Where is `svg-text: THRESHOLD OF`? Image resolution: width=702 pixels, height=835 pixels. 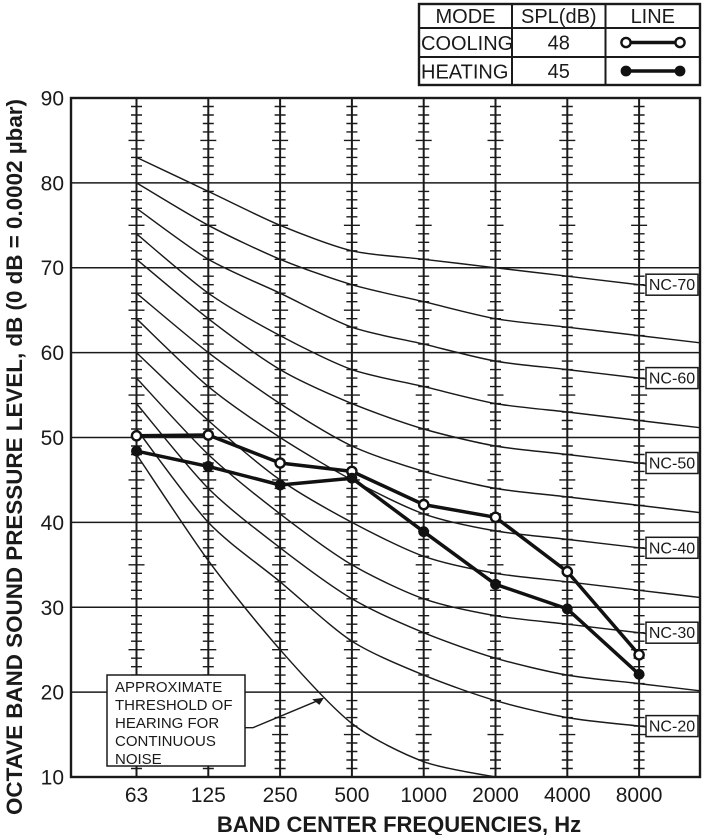 svg-text: THRESHOLD OF is located at coordinates (174, 705).